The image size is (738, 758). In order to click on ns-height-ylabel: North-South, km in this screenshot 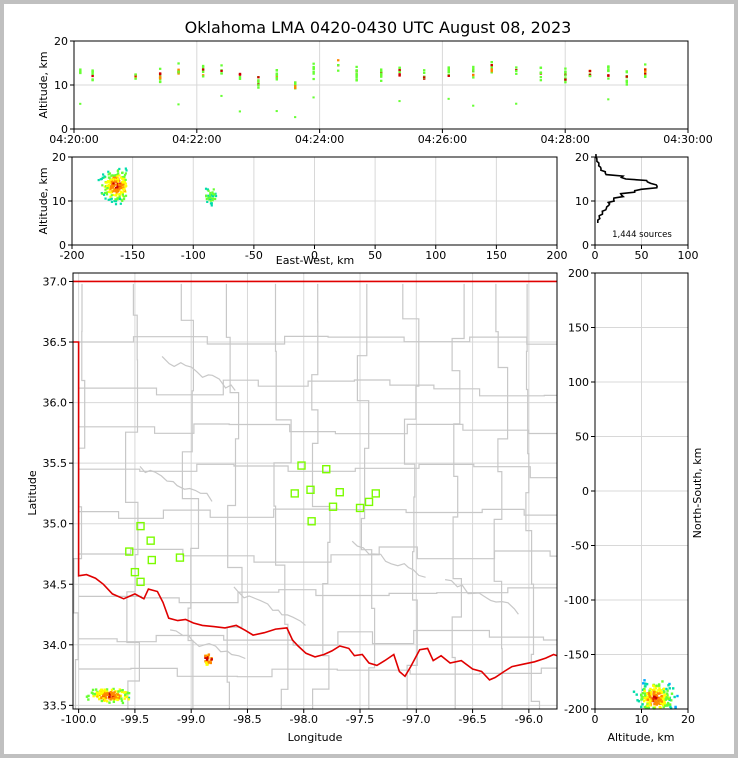, I will do `click(697, 493)`.